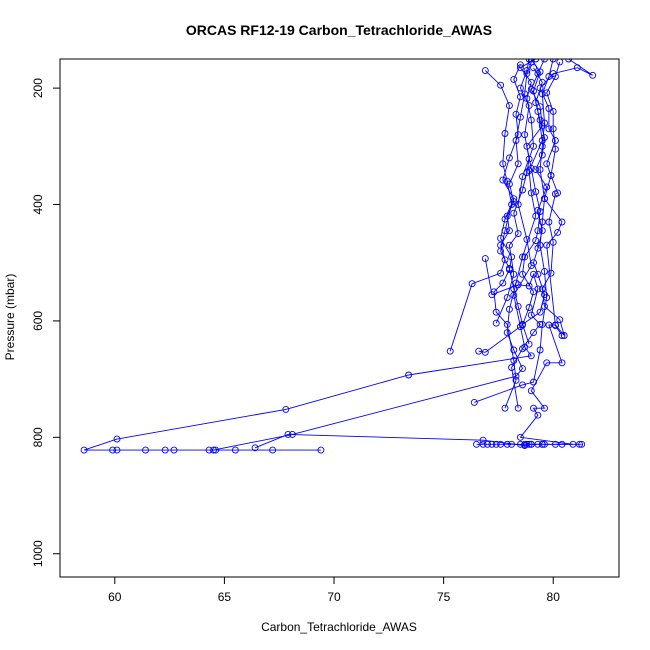 The image size is (650, 650). Describe the element at coordinates (339, 627) in the screenshot. I see `x-axis-label: Carbon_Tetrachloride_AWAS` at that location.